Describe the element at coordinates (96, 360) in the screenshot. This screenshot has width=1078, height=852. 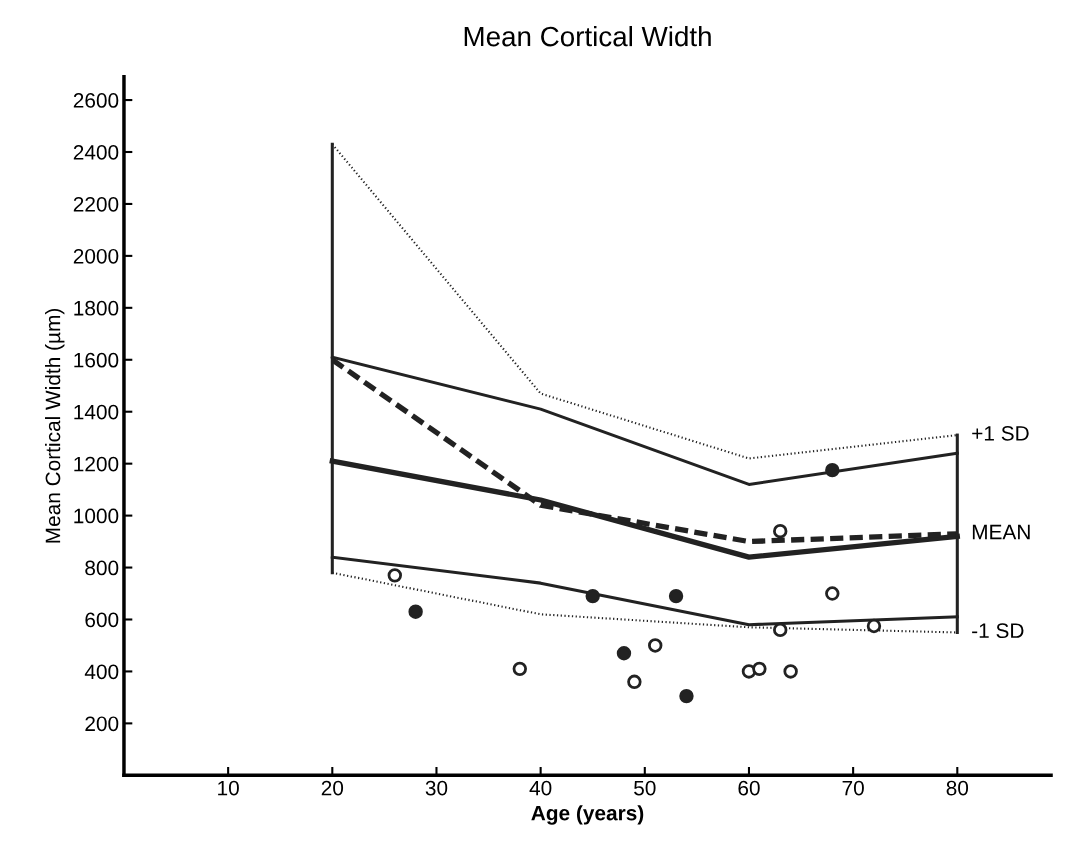
I see `y-tick-label: 1600` at that location.